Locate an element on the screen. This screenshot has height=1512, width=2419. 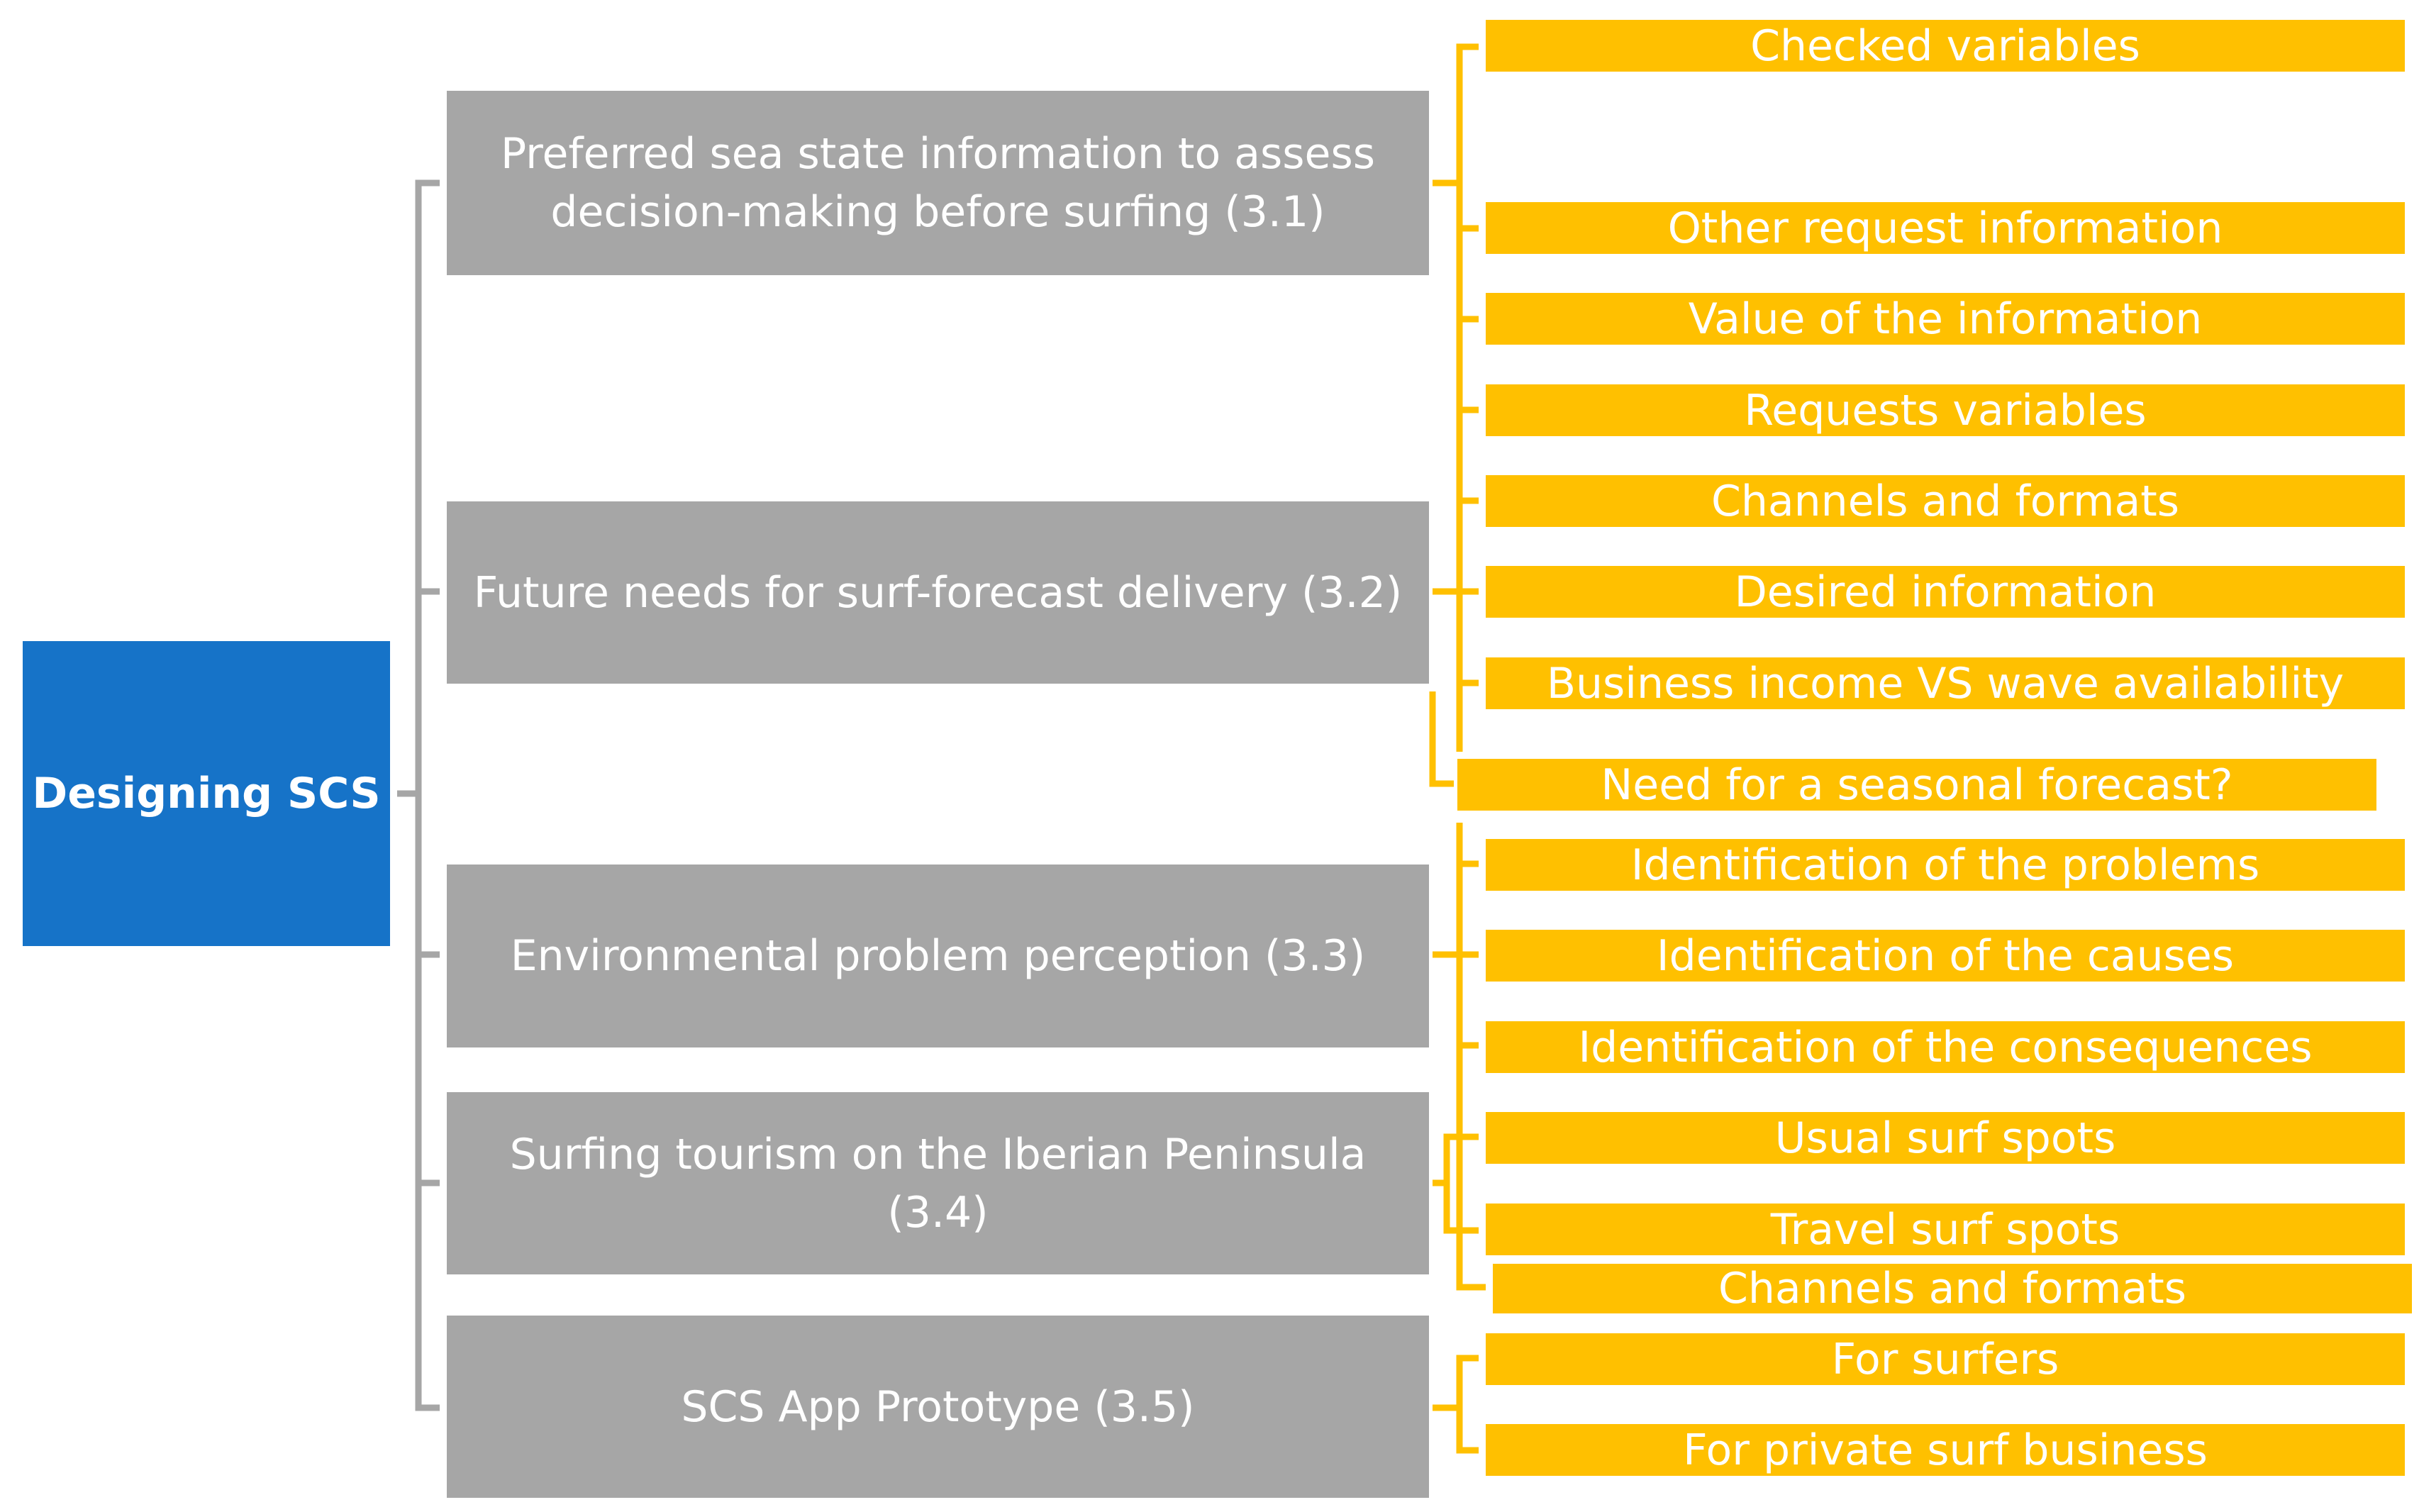
leaf-node: Need for a seasonal forecast? is located at coordinates (1917, 785).